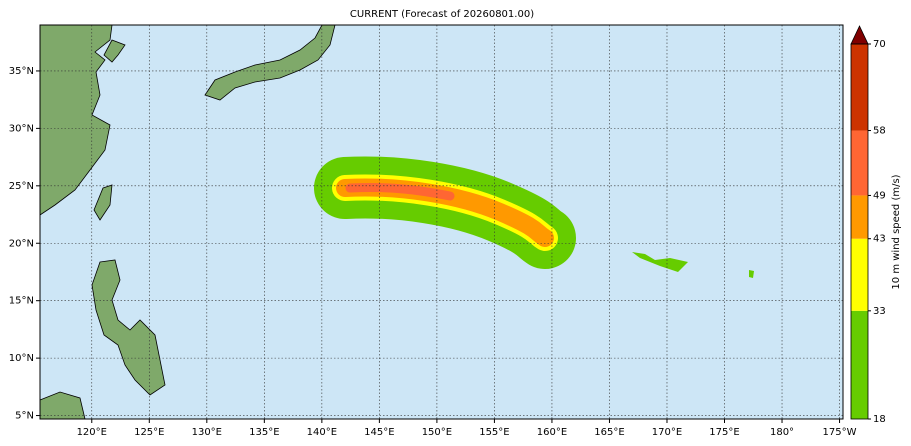 This screenshot has height=446, width=911. What do you see at coordinates (840, 432) in the screenshot?
I see `x-tick-label: 175°W` at bounding box center [840, 432].